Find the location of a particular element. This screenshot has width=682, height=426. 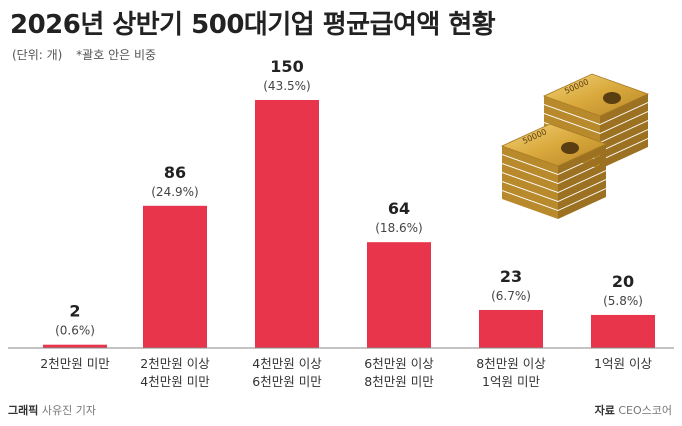

money-stack-icon: 50000 50000 is located at coordinates (575, 146).